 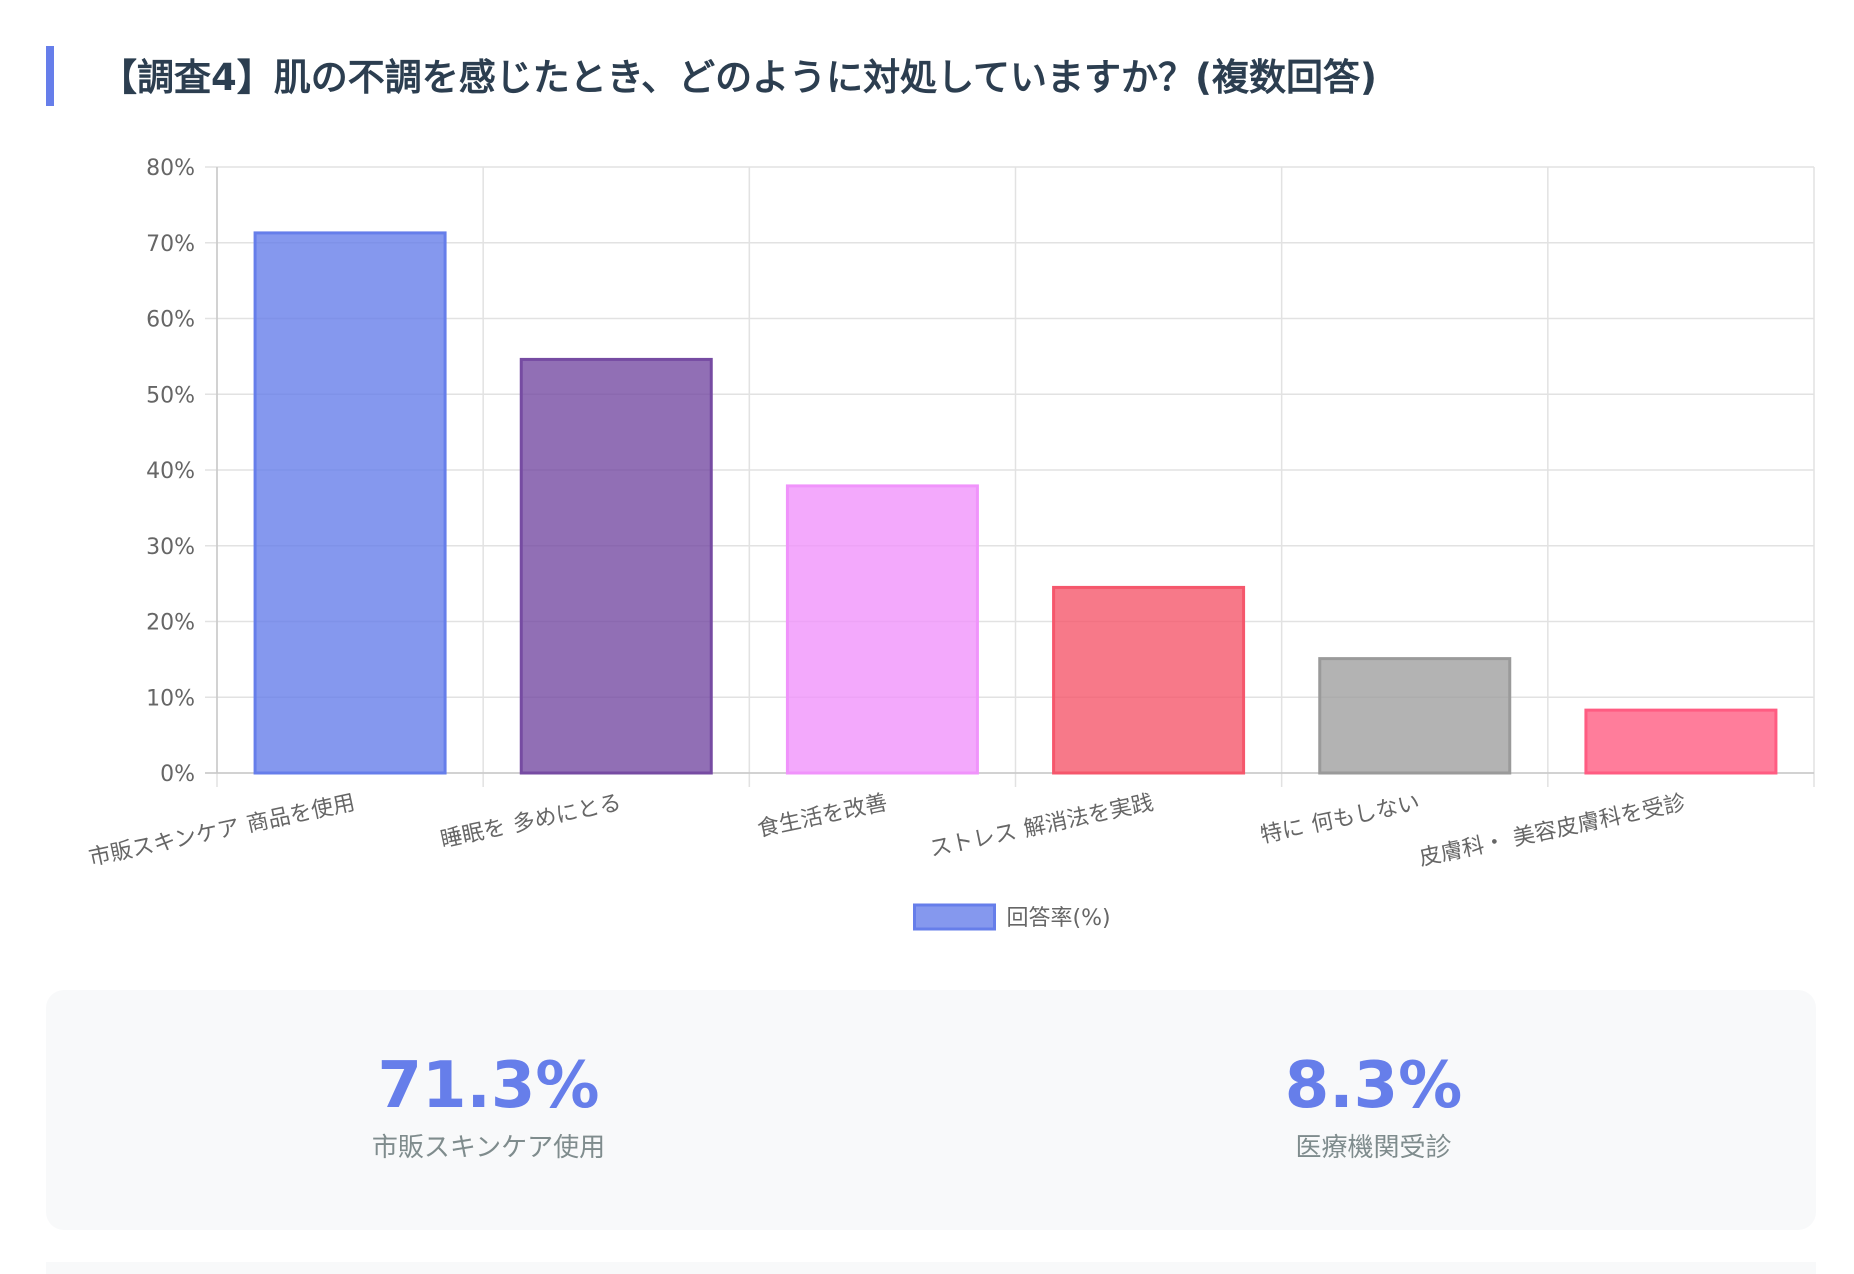 I want to click on y-tick-label: 20%, so click(x=170, y=623).